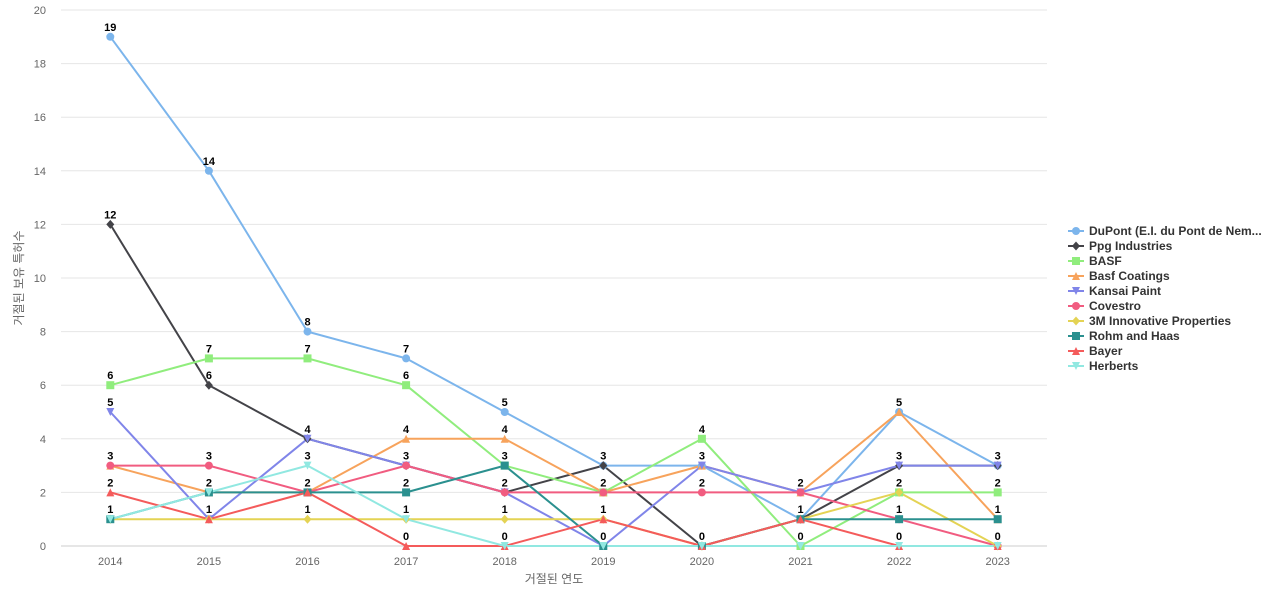 This screenshot has height=600, width=1280. Describe the element at coordinates (1095, 261) in the screenshot. I see `legend-item: BASF` at that location.